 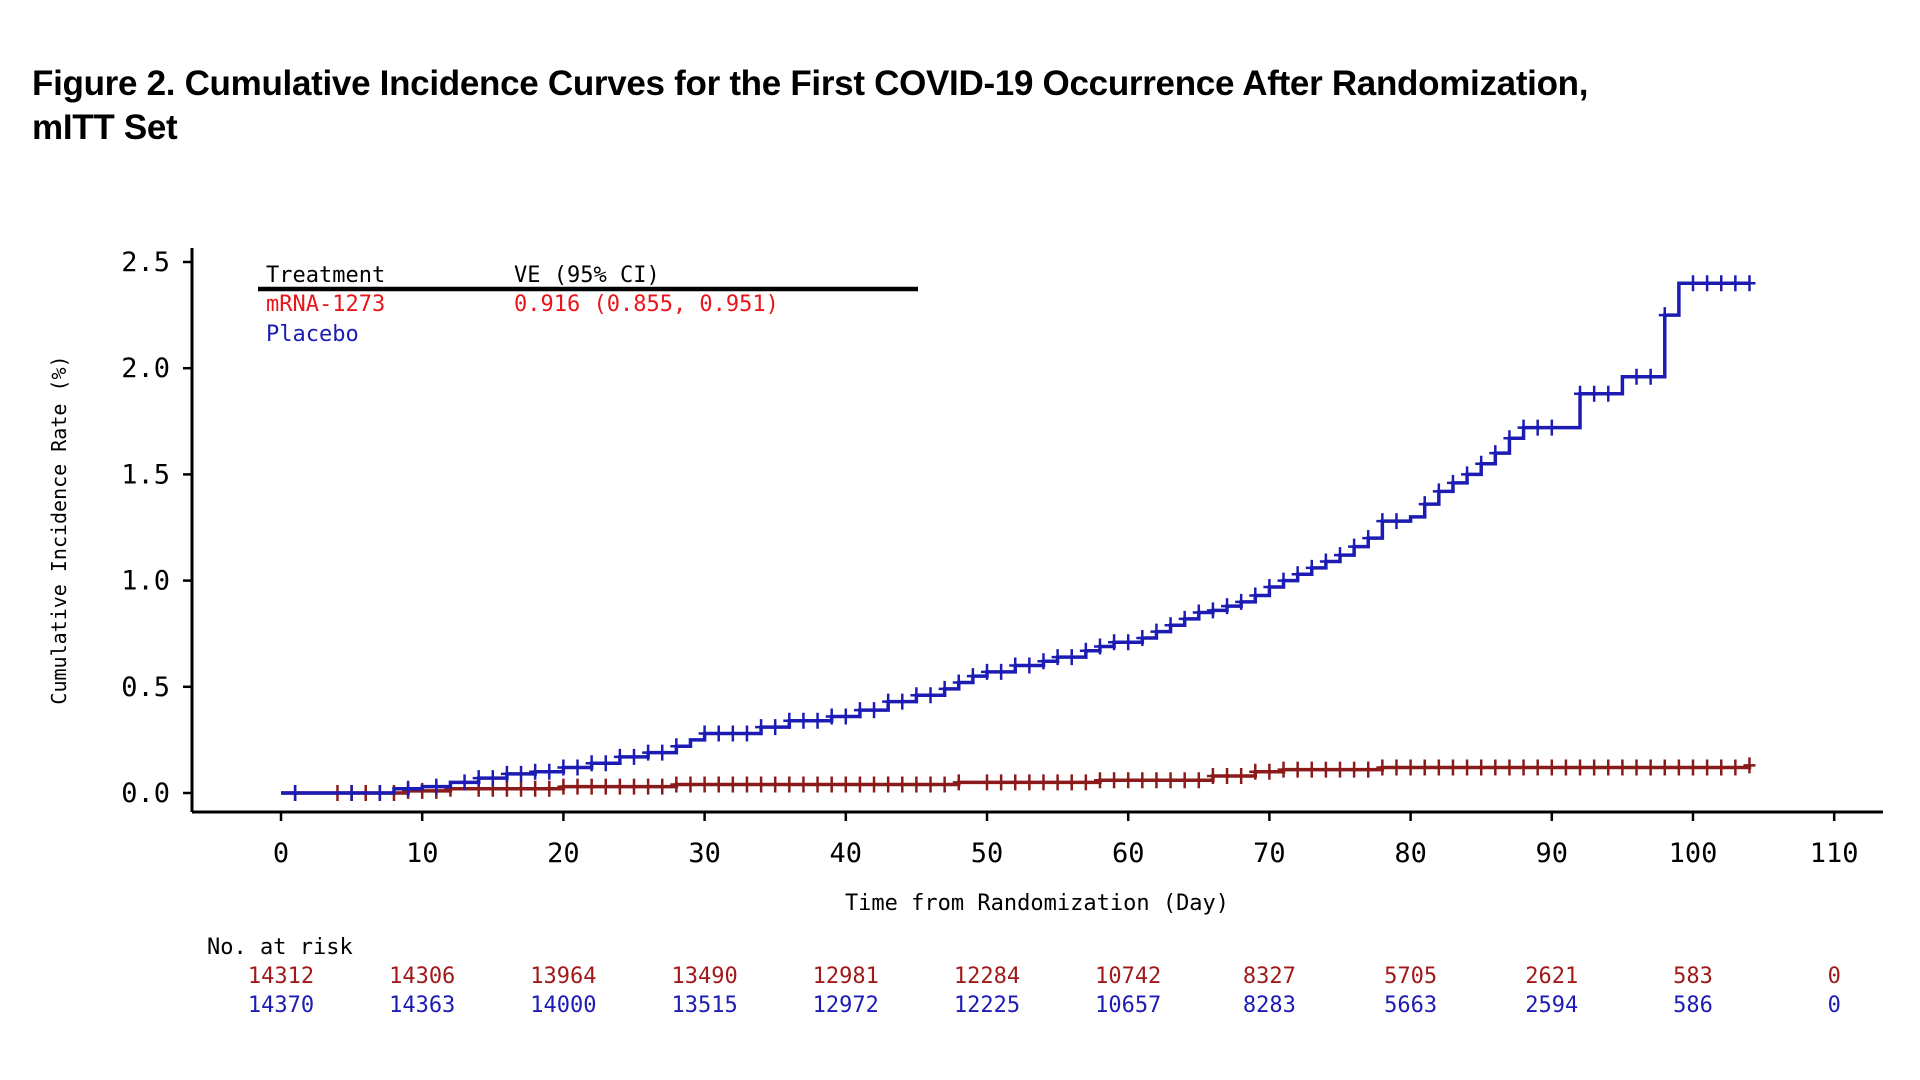 I want to click on at-risk-value-mrna-1273: 14312, so click(x=281, y=976).